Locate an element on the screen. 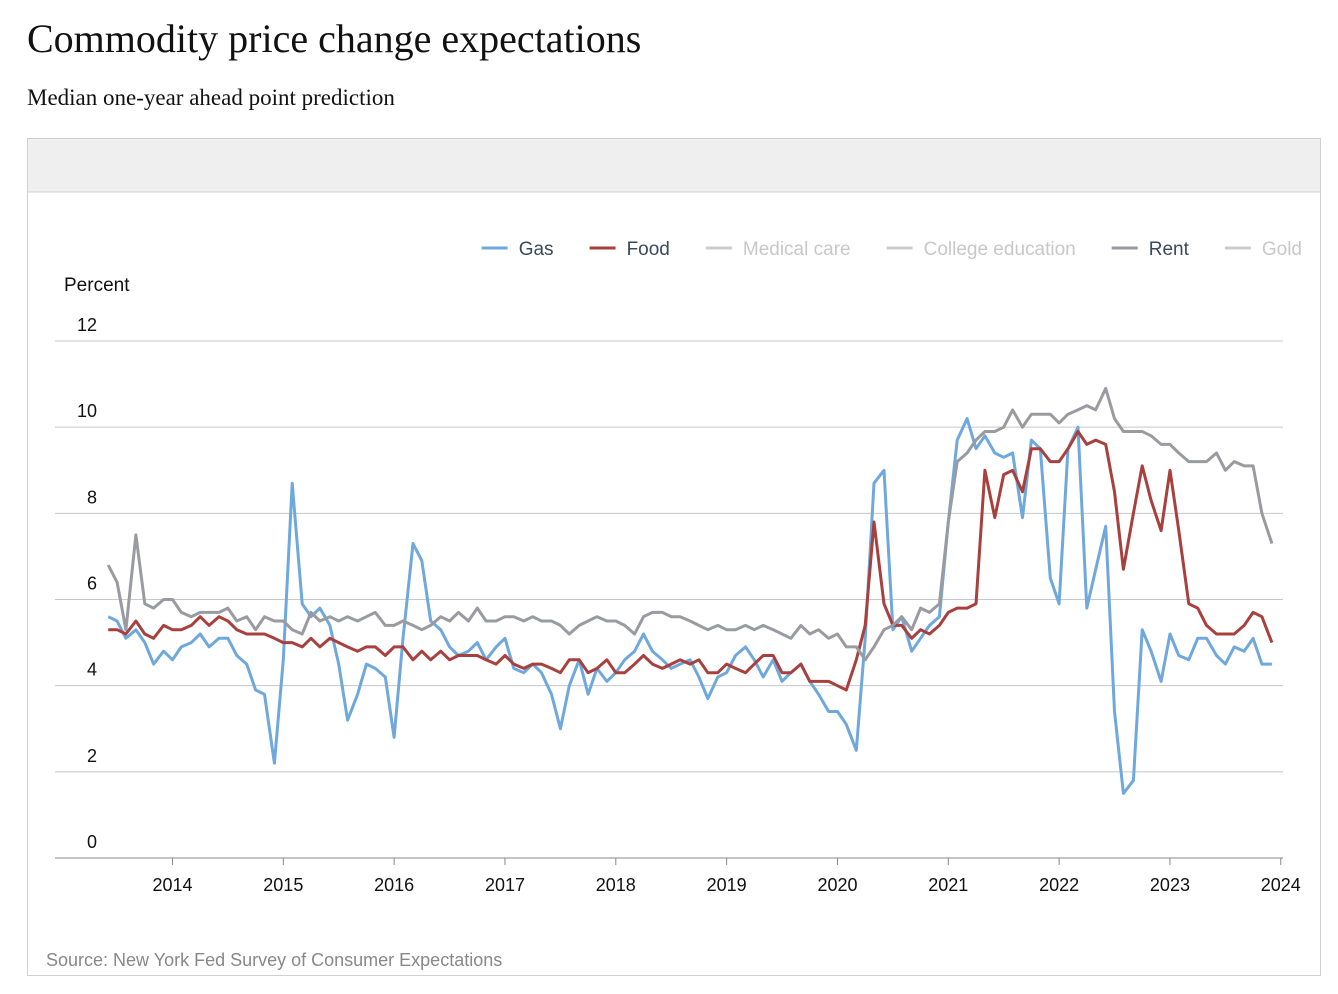 This screenshot has height=994, width=1338. legend-item: Gold is located at coordinates (1263, 249).